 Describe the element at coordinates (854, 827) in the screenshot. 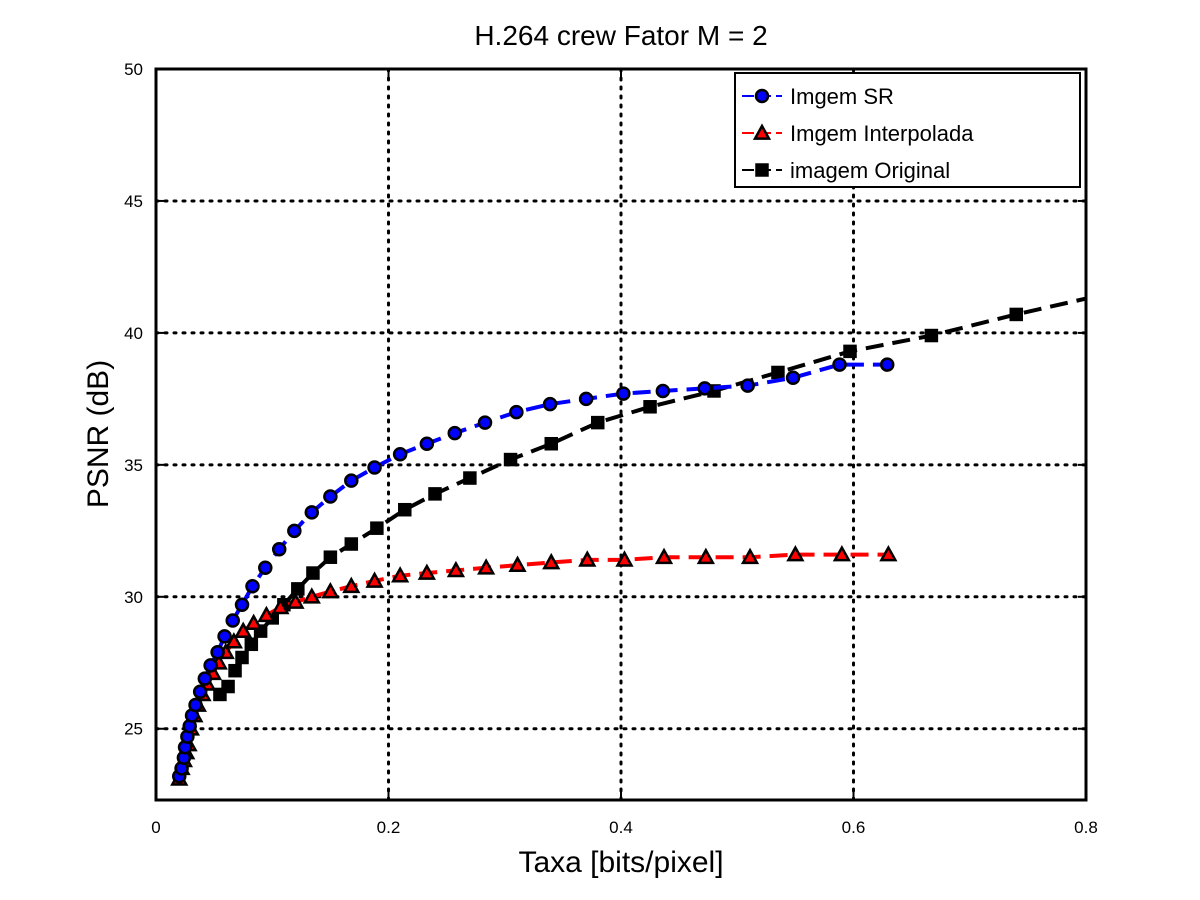

I see `x-tick-label: 0.6` at that location.